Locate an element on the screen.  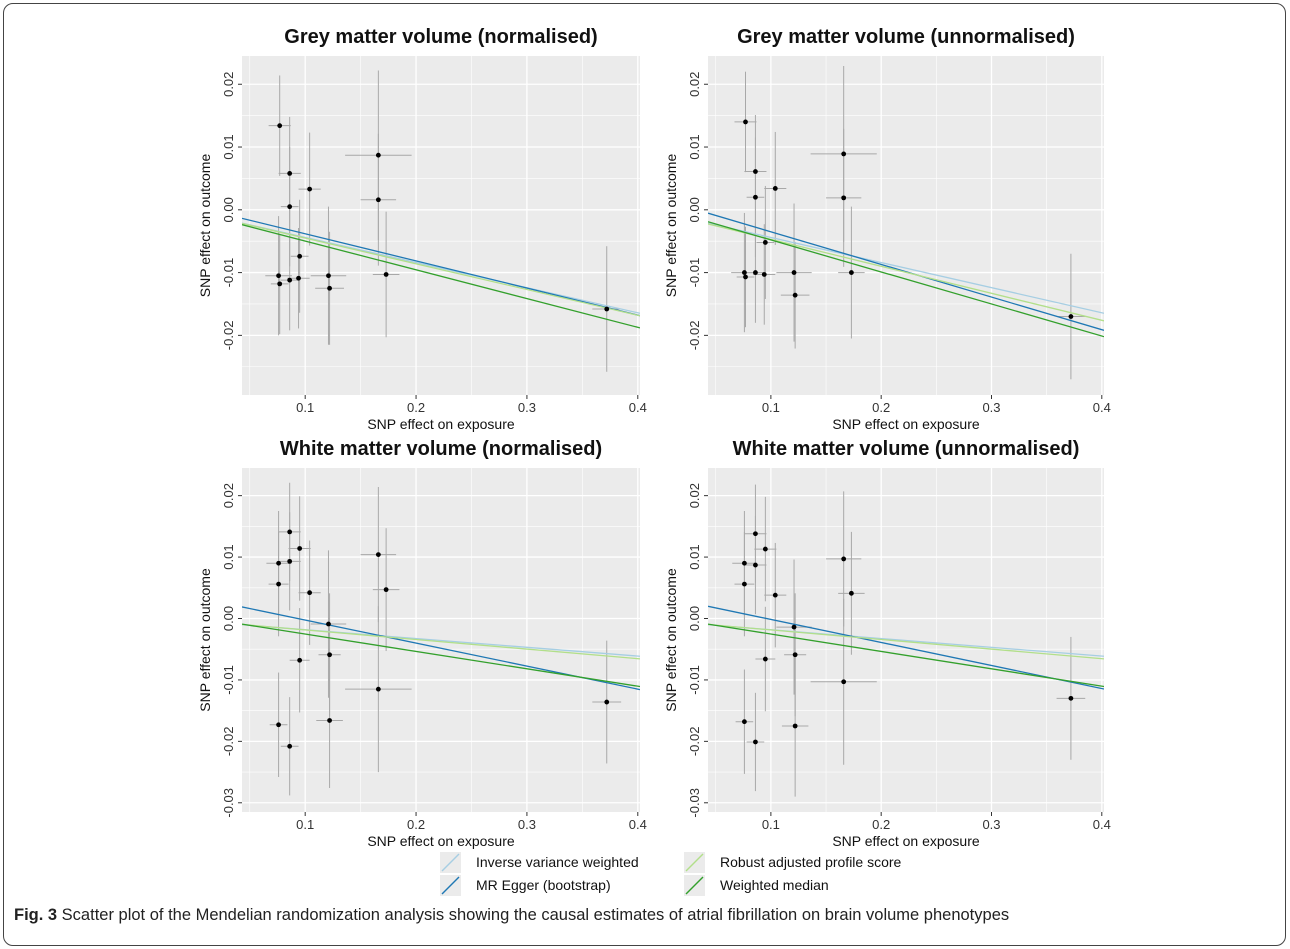
panel-title: Grey matter volume (unnormalised) is located at coordinates (906, 37).